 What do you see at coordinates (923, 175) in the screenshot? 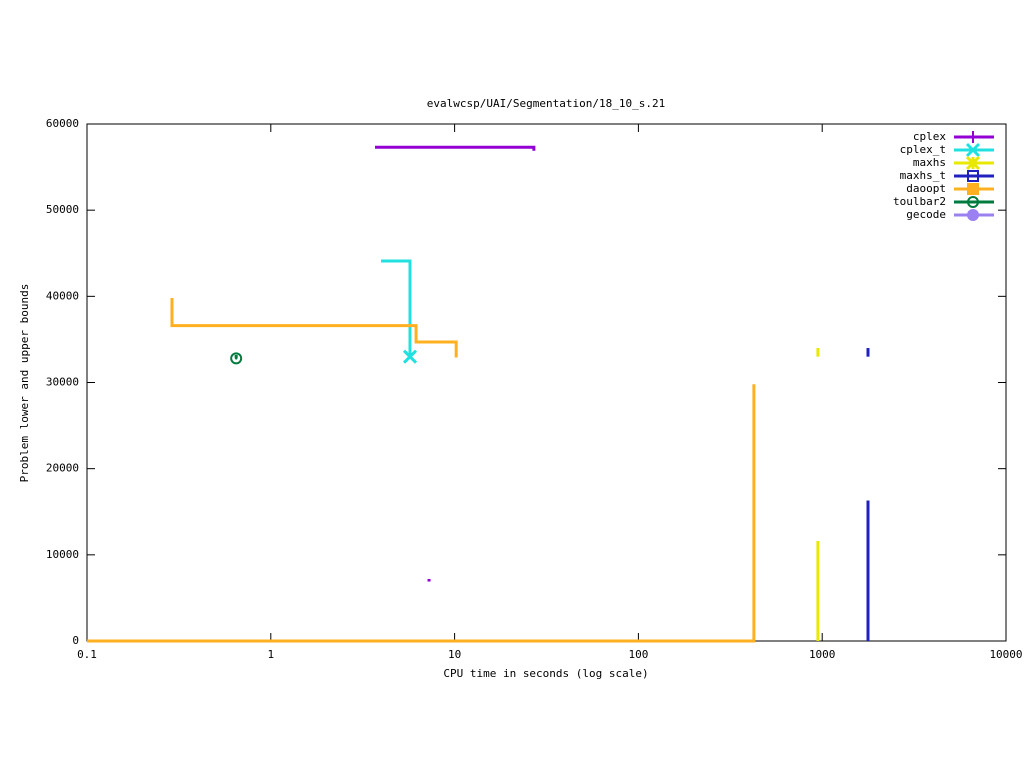
I see `legend-label: maxhs_t` at bounding box center [923, 175].